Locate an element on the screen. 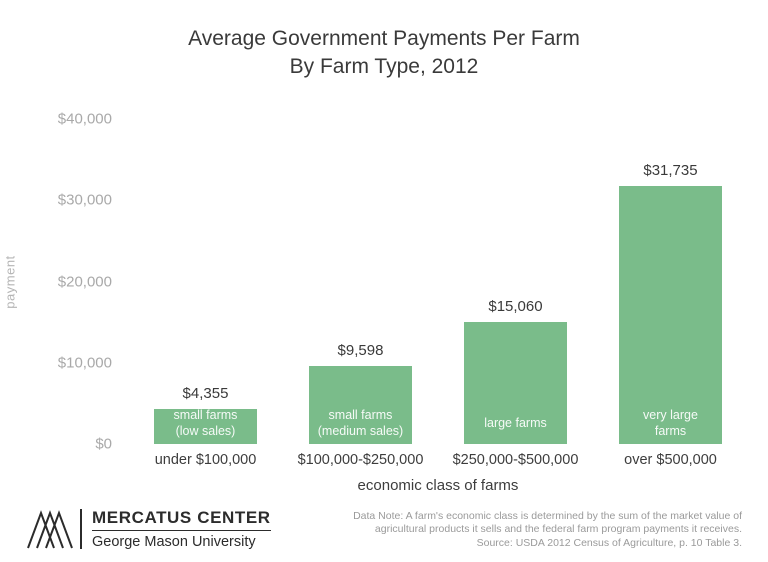  mercatus-logo-icon is located at coordinates (50, 529).